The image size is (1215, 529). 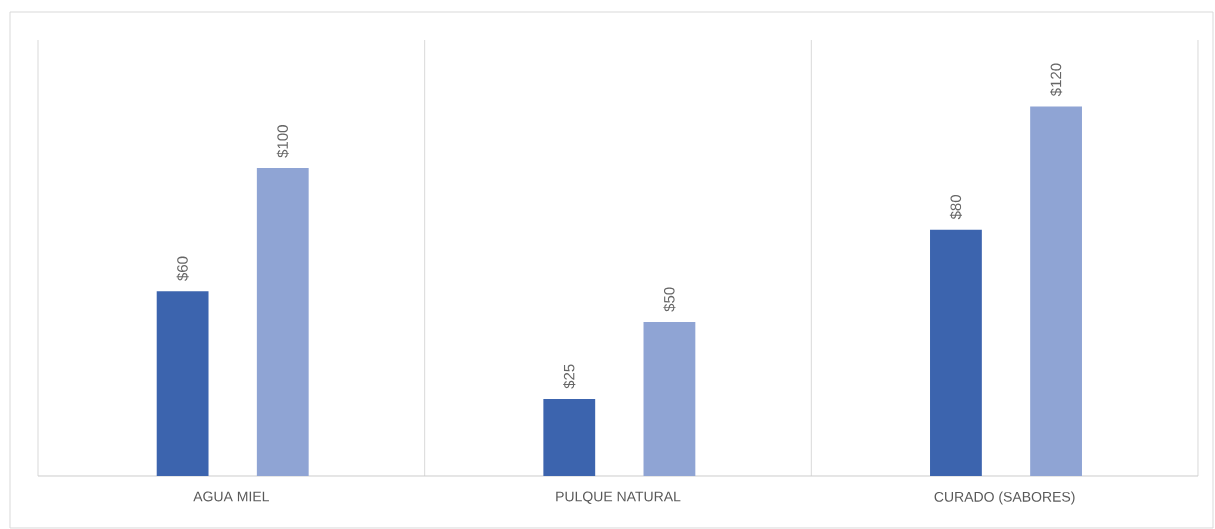 What do you see at coordinates (182, 268) in the screenshot?
I see `data-label: $60` at bounding box center [182, 268].